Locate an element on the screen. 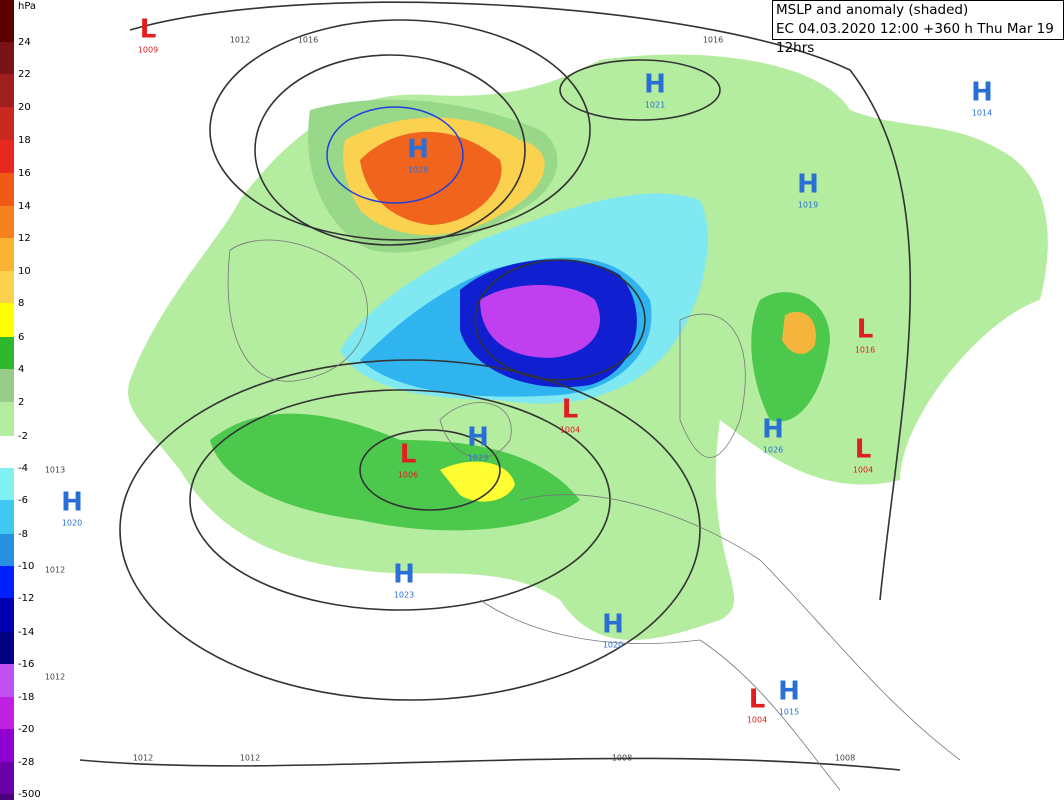 This screenshot has height=800, width=1064. colorbar-label: 18 is located at coordinates (24, 140).